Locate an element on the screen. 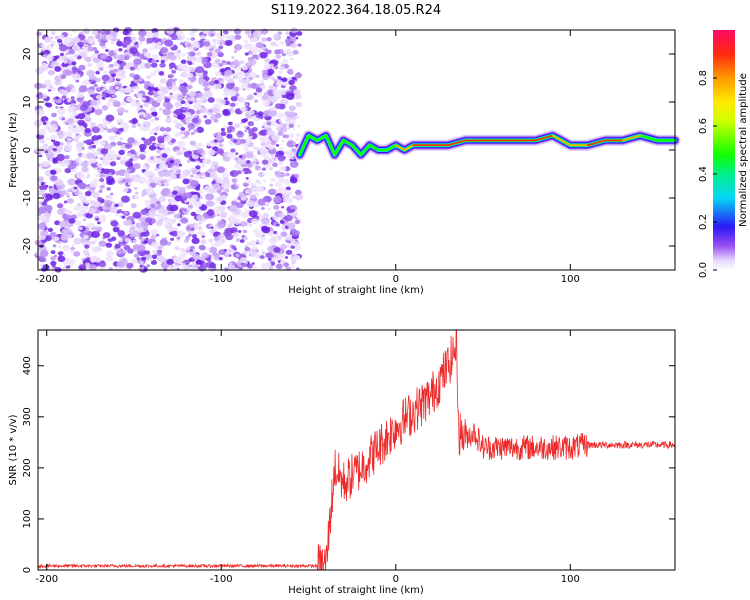 This screenshot has width=750, height=600. y-tick-label: 300 is located at coordinates (27, 416).